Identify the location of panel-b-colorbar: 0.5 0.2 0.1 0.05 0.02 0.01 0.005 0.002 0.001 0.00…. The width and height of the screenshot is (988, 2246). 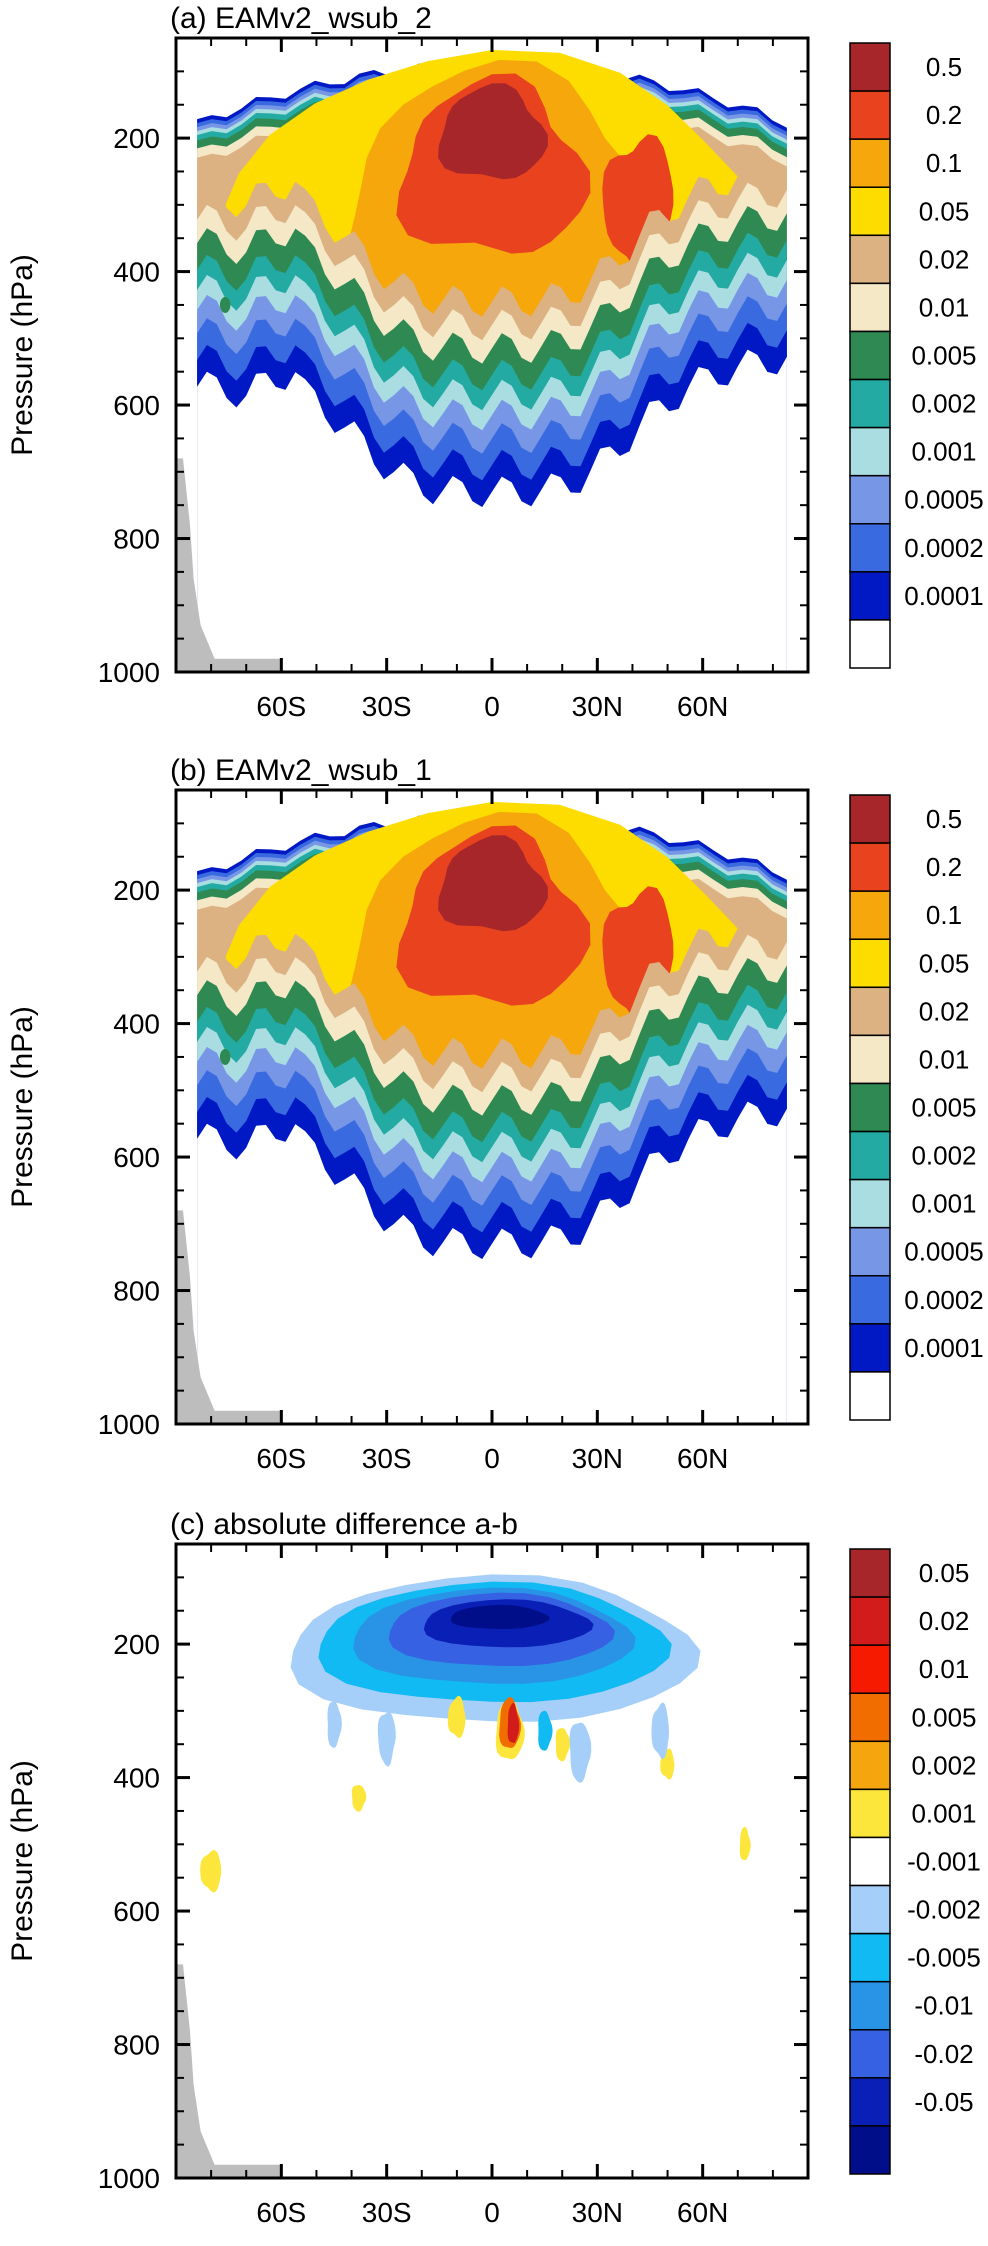
(916, 1107).